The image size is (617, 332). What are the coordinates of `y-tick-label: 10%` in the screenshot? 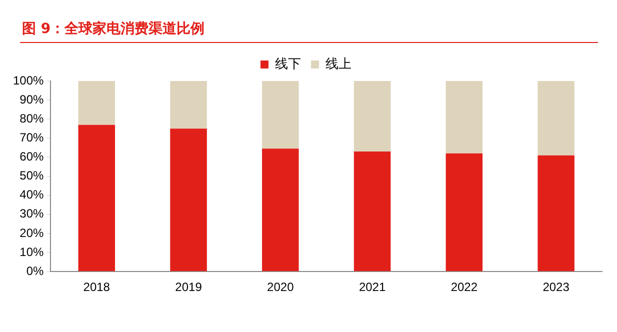 It's located at (32, 251).